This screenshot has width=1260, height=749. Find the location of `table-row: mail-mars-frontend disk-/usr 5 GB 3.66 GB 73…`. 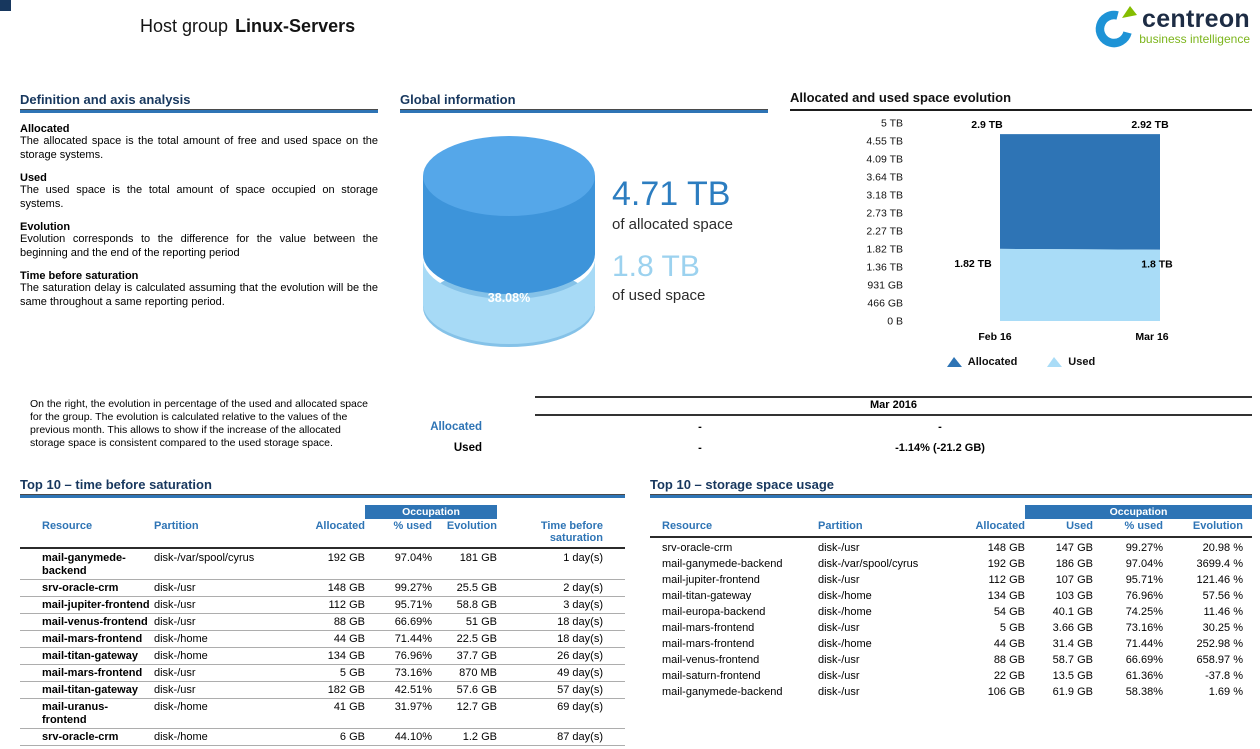

table-row: mail-mars-frontend disk-/usr 5 GB 3.66 GB 73… is located at coordinates (951, 628).